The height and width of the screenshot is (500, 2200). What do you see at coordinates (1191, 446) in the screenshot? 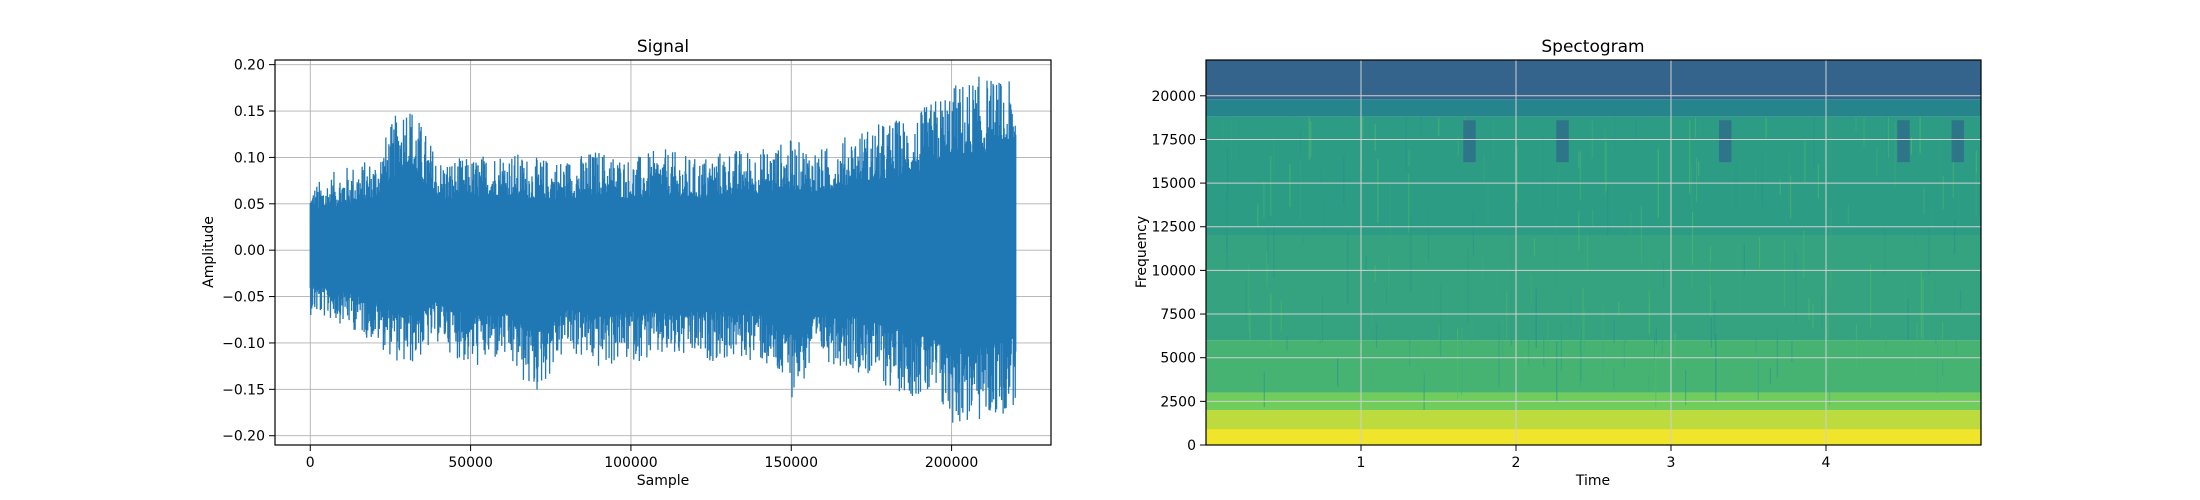
I see `spectrogram-y-tick-label: 0` at bounding box center [1191, 446].